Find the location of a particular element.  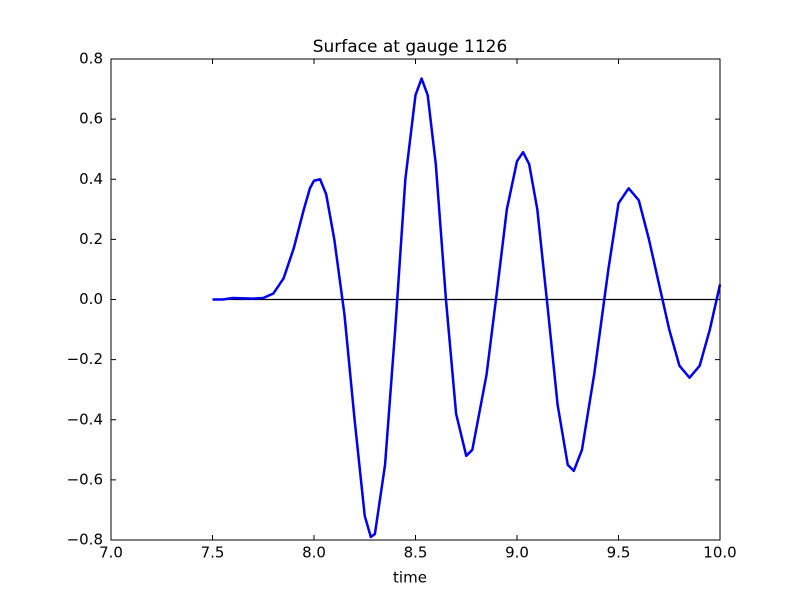

y-tick-label: −0.6 is located at coordinates (85, 479).